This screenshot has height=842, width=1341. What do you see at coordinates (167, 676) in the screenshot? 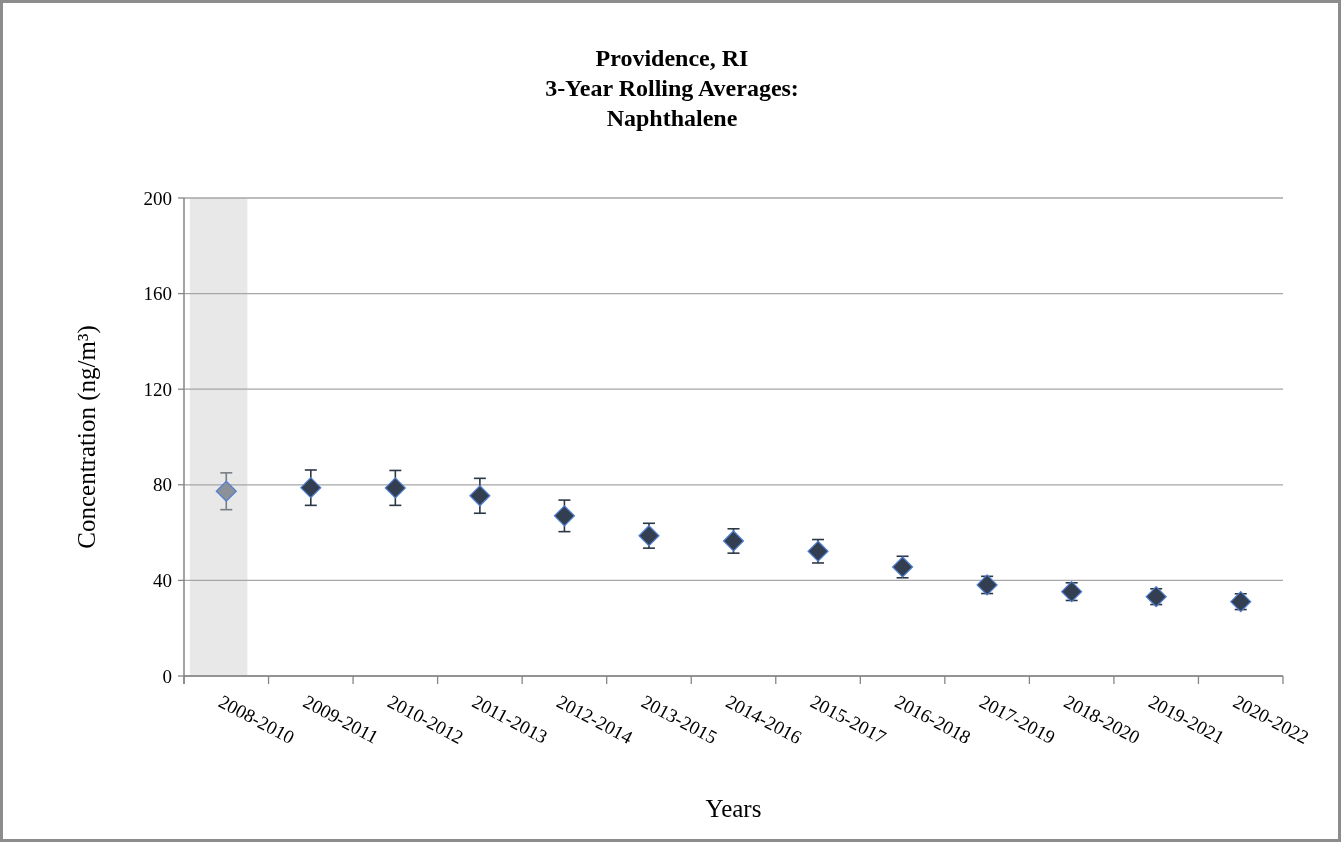
I see `y-tick-label: 0` at bounding box center [167, 676].